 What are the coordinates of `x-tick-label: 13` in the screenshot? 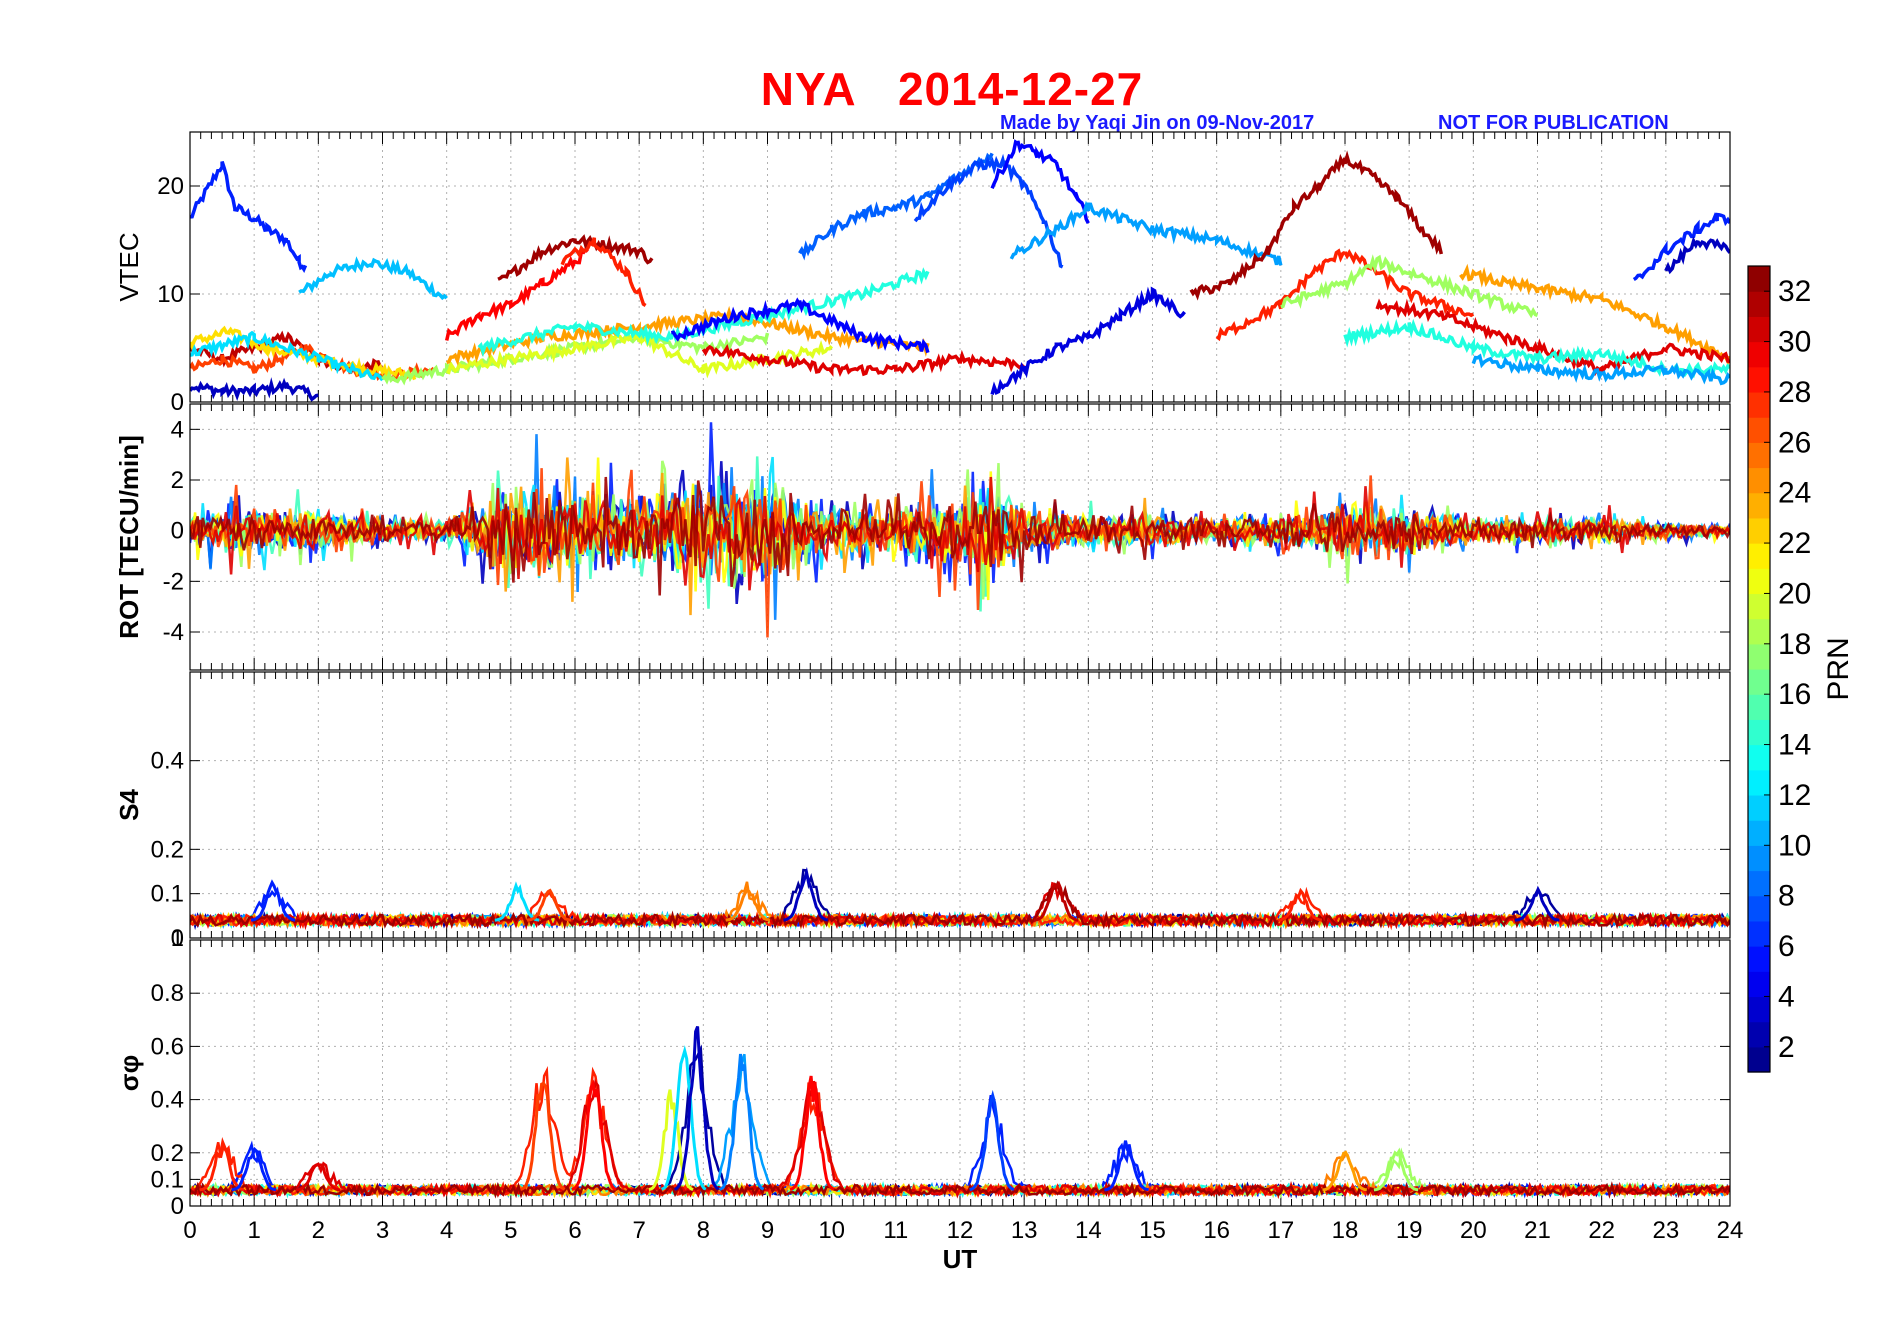 It's located at (1024, 1230).